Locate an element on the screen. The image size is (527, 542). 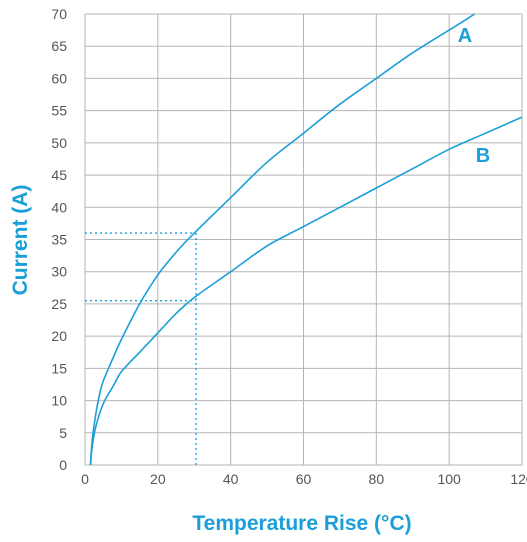
y-tick-label: 10 is located at coordinates (59, 401).